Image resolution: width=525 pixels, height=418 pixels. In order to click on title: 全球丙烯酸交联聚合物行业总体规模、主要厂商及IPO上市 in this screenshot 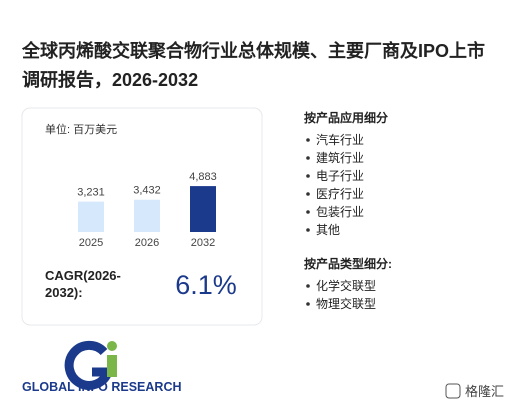, I will do `click(253, 50)`.